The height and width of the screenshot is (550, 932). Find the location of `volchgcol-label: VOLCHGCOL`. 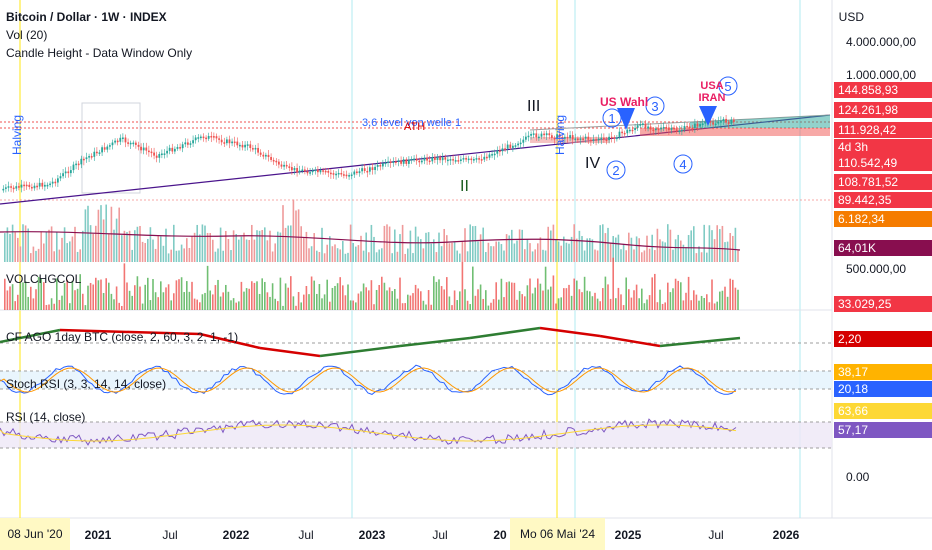

volchgcol-label: VOLCHGCOL is located at coordinates (44, 279).